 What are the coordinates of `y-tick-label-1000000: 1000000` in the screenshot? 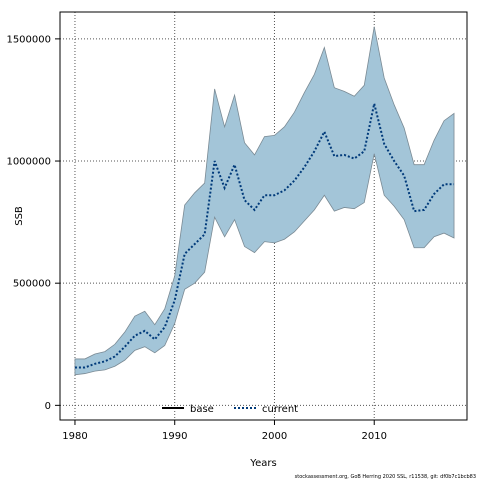 It's located at (28, 162).